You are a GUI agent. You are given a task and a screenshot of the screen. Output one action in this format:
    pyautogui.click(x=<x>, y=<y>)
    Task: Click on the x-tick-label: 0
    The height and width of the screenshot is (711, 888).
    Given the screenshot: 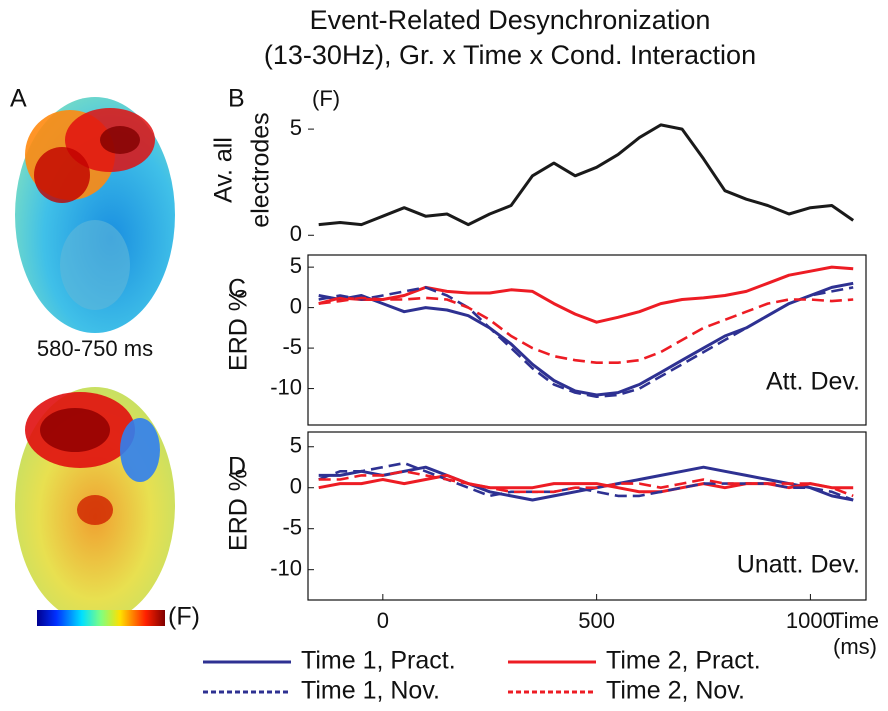 What is the action you would take?
    pyautogui.click(x=383, y=620)
    